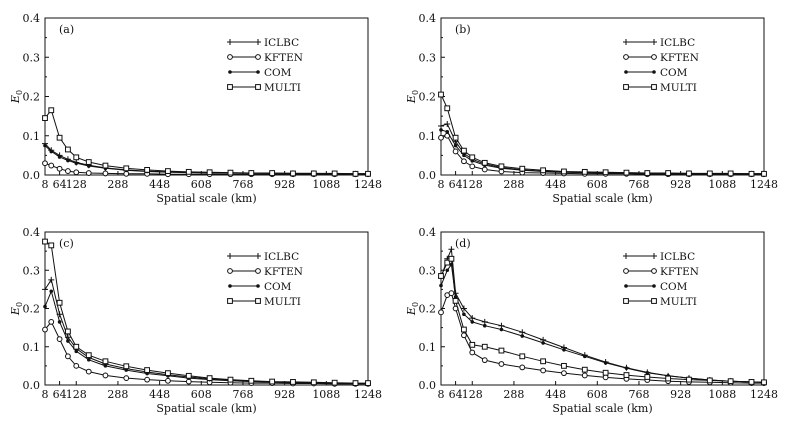  I want to click on legend-label-com: COM, so click(674, 73).